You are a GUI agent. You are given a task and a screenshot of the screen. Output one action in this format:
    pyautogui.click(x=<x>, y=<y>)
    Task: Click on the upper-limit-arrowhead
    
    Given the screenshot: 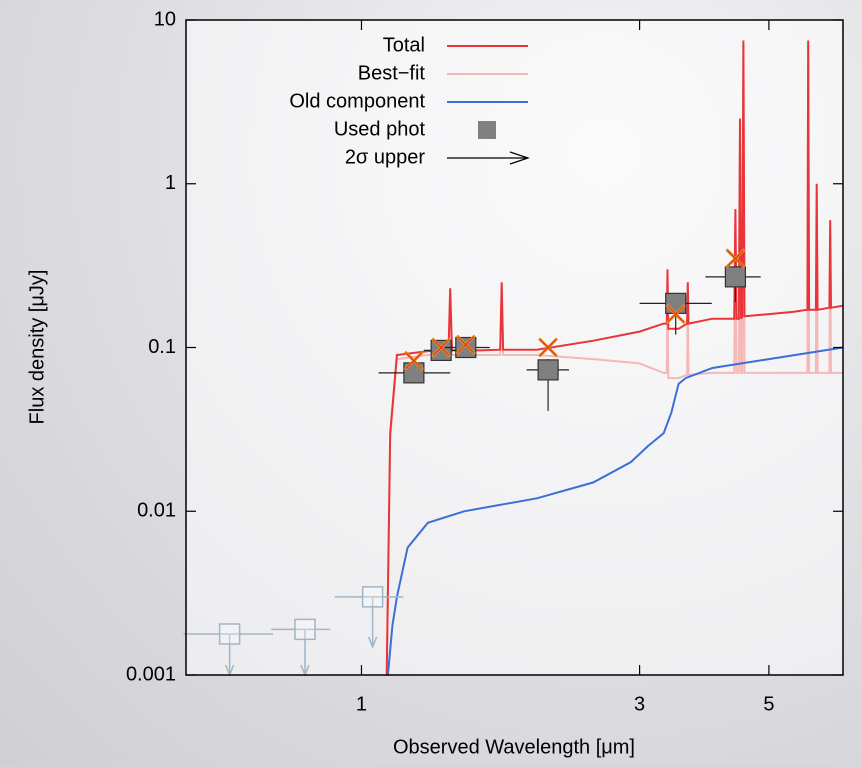 What is the action you would take?
    pyautogui.click(x=372, y=642)
    